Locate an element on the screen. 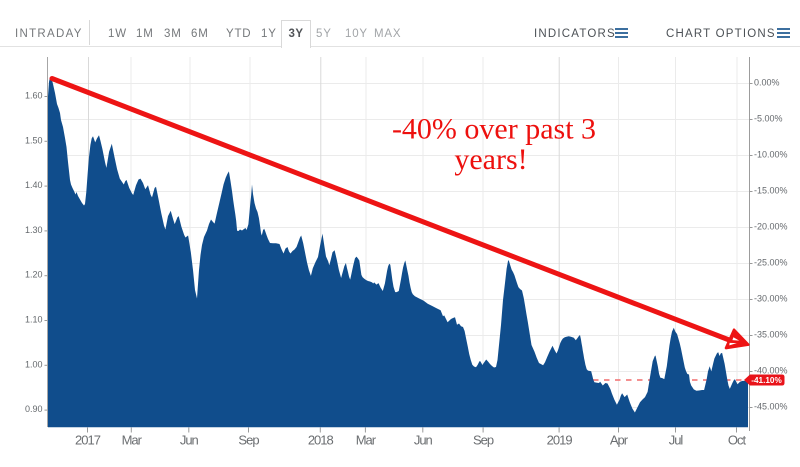 Image resolution: width=800 pixels, height=467 pixels. svg-text: -20.00% is located at coordinates (771, 227).